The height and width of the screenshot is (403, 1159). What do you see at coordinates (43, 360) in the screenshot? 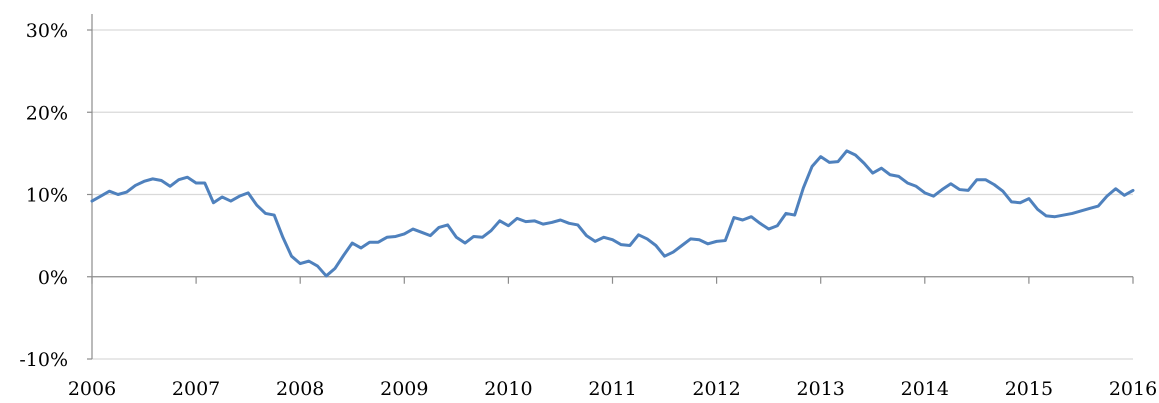
I see `y-tick-label: -10%` at bounding box center [43, 360].